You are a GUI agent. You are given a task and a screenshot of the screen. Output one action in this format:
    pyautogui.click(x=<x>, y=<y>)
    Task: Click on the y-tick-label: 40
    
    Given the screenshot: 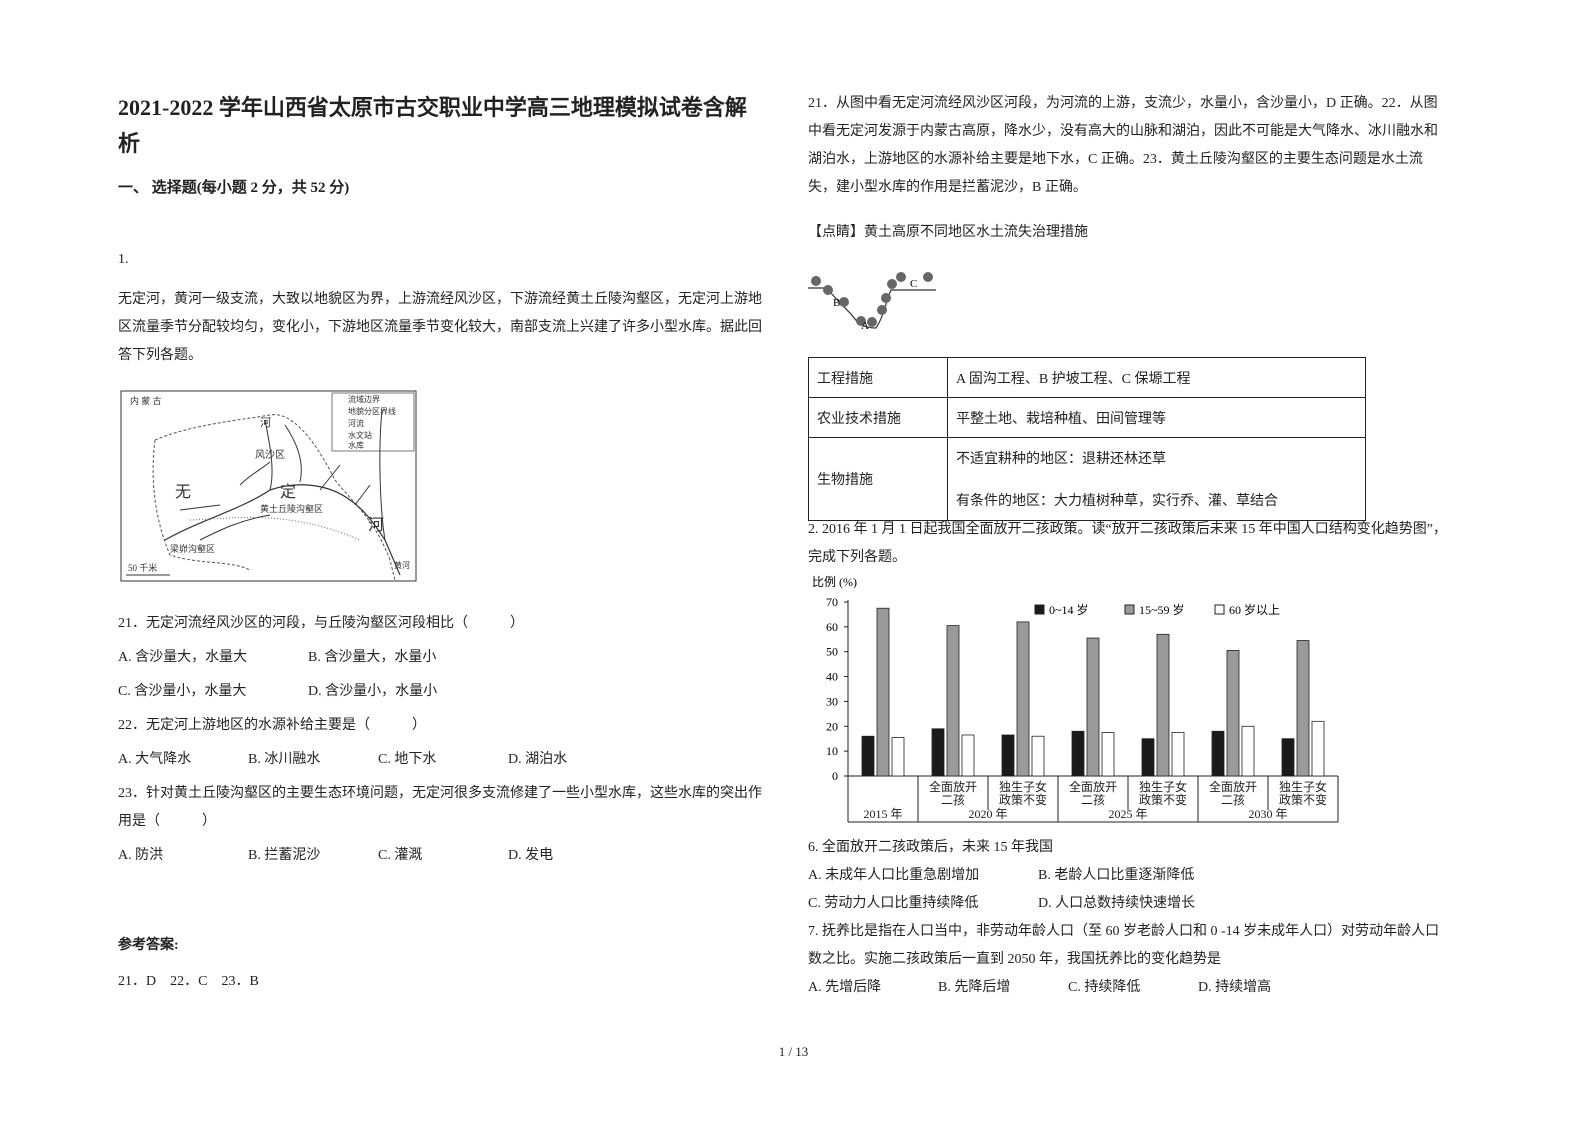 What is the action you would take?
    pyautogui.click(x=832, y=677)
    